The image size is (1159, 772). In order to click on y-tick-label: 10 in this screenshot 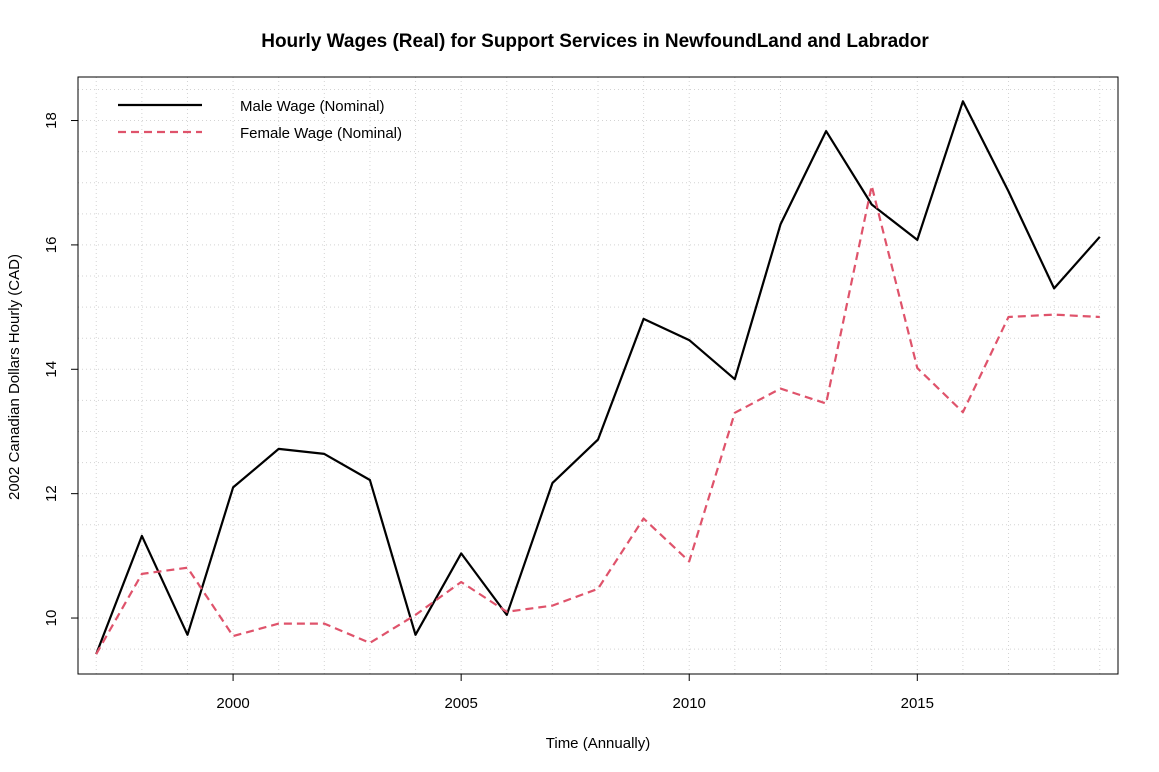, I will do `click(51, 618)`.